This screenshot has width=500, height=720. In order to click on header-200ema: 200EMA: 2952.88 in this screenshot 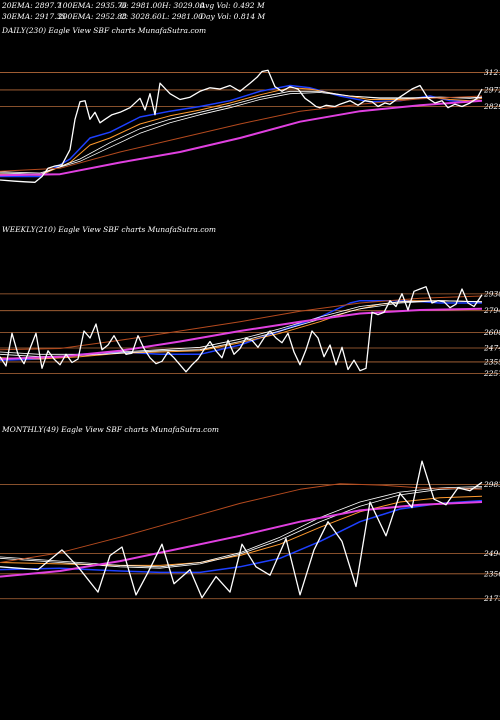, I will do `click(92, 16)`.